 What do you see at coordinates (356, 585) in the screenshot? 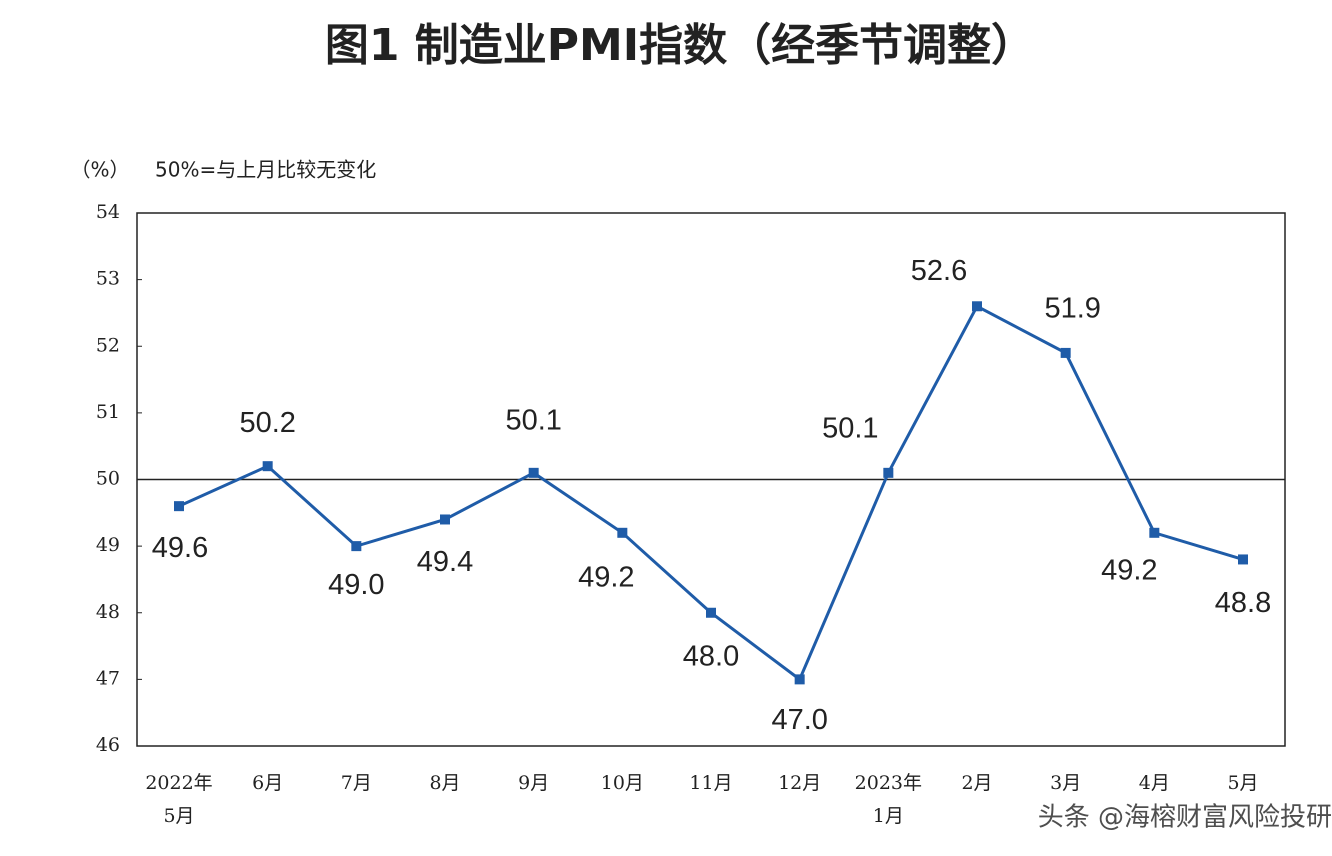
I see `value-label: 49.0` at bounding box center [356, 585].